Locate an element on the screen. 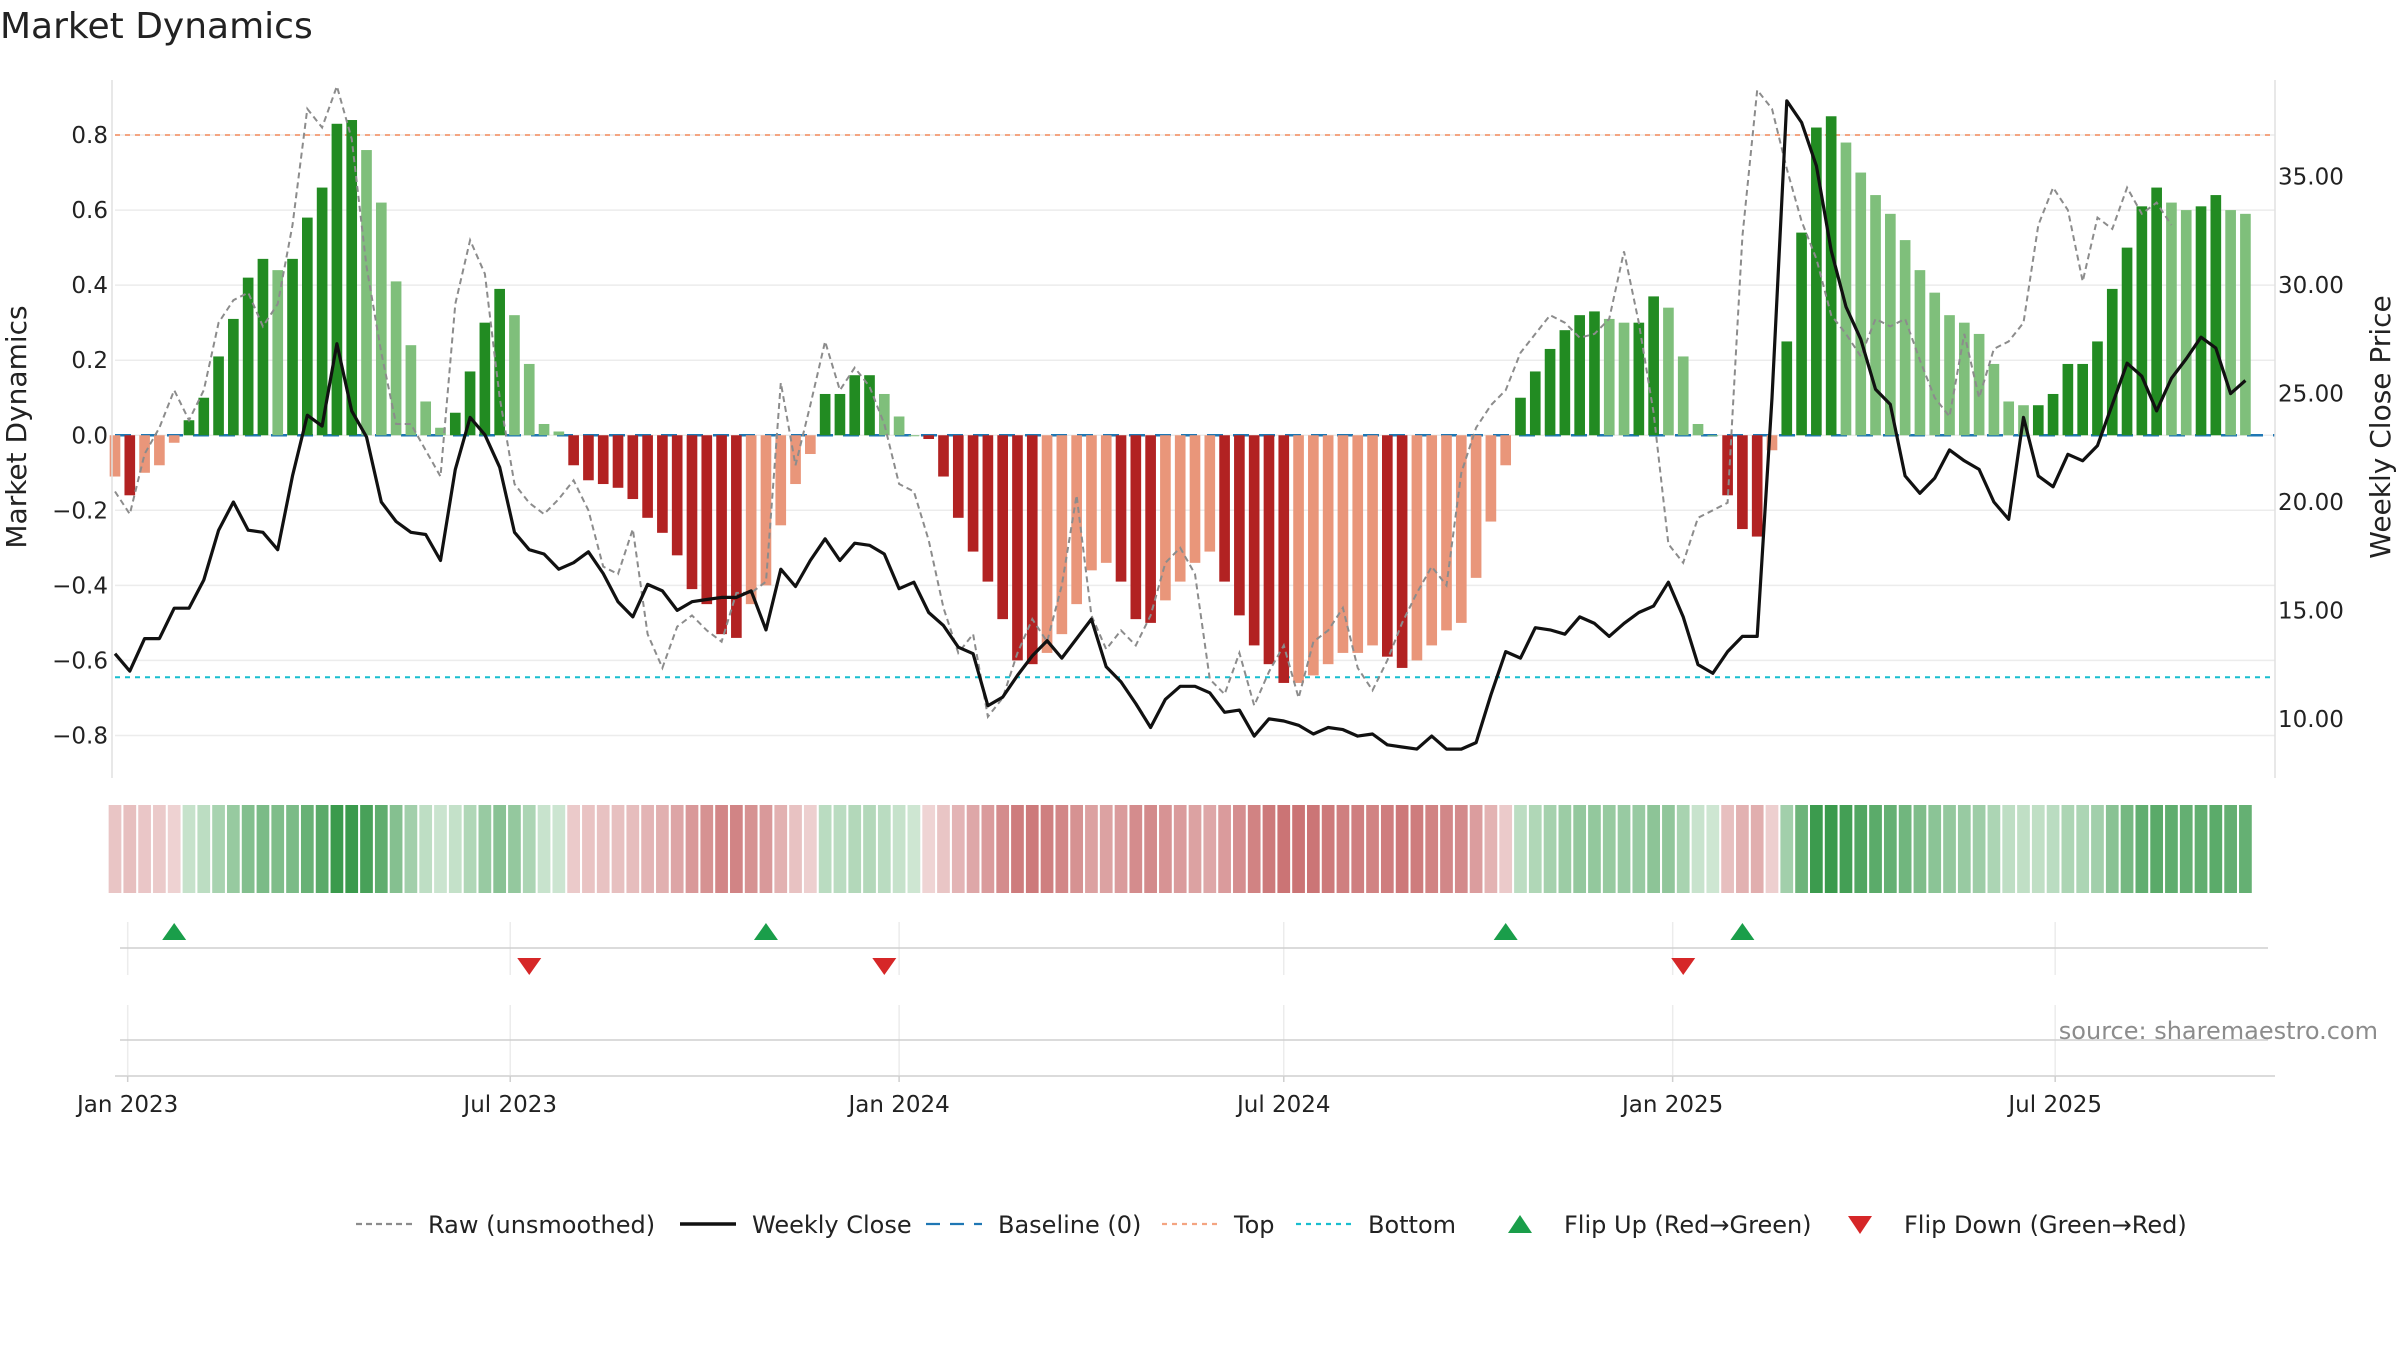  y2-tick-label: 15.00 is located at coordinates (2311, 611).